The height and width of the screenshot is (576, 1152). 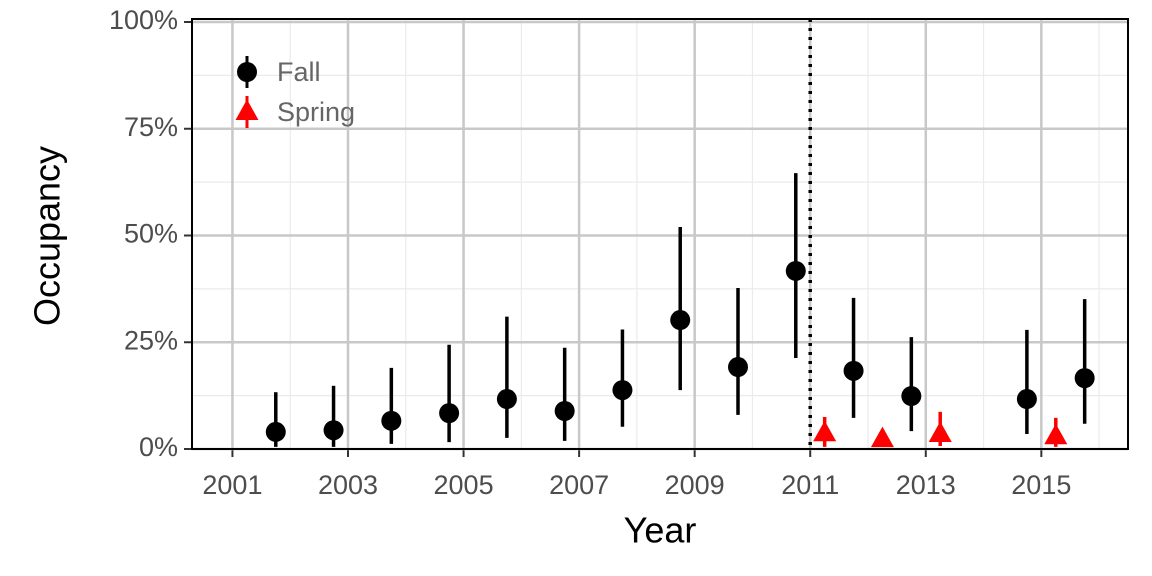 I want to click on legend-label: Fall, so click(x=299, y=72).